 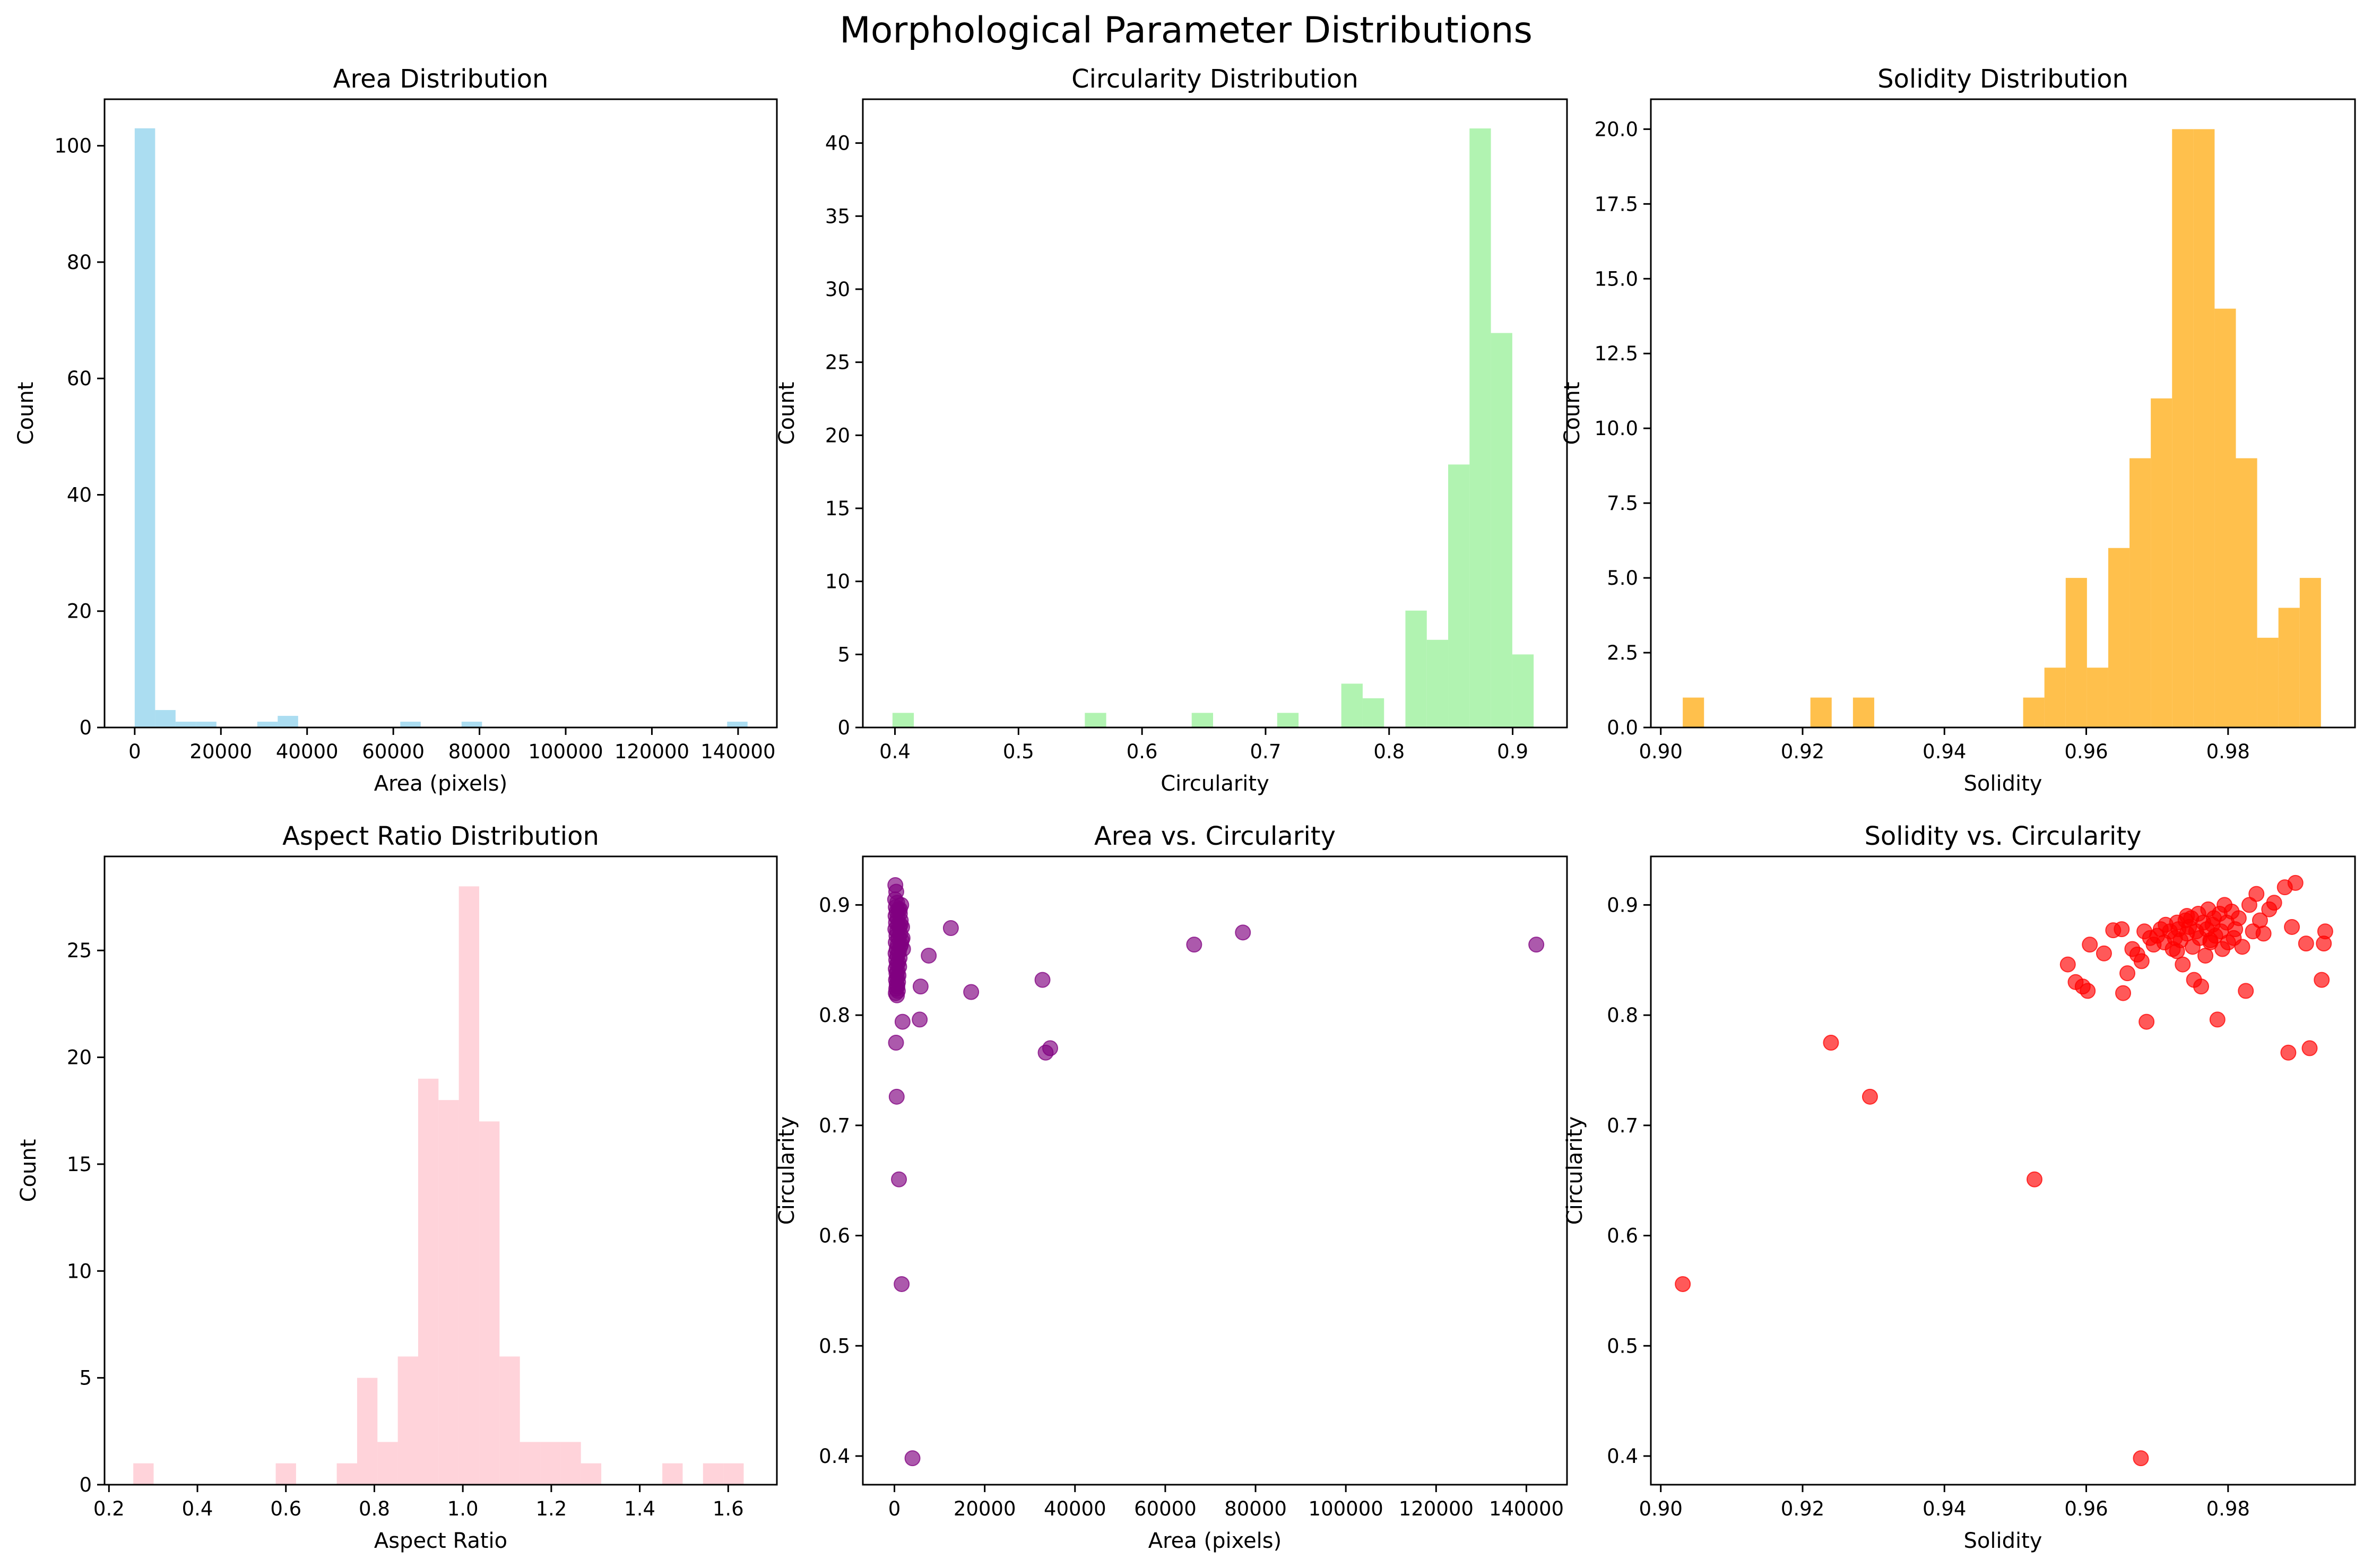 I want to click on y-tick-label: 0.8, so click(x=834, y=1015).